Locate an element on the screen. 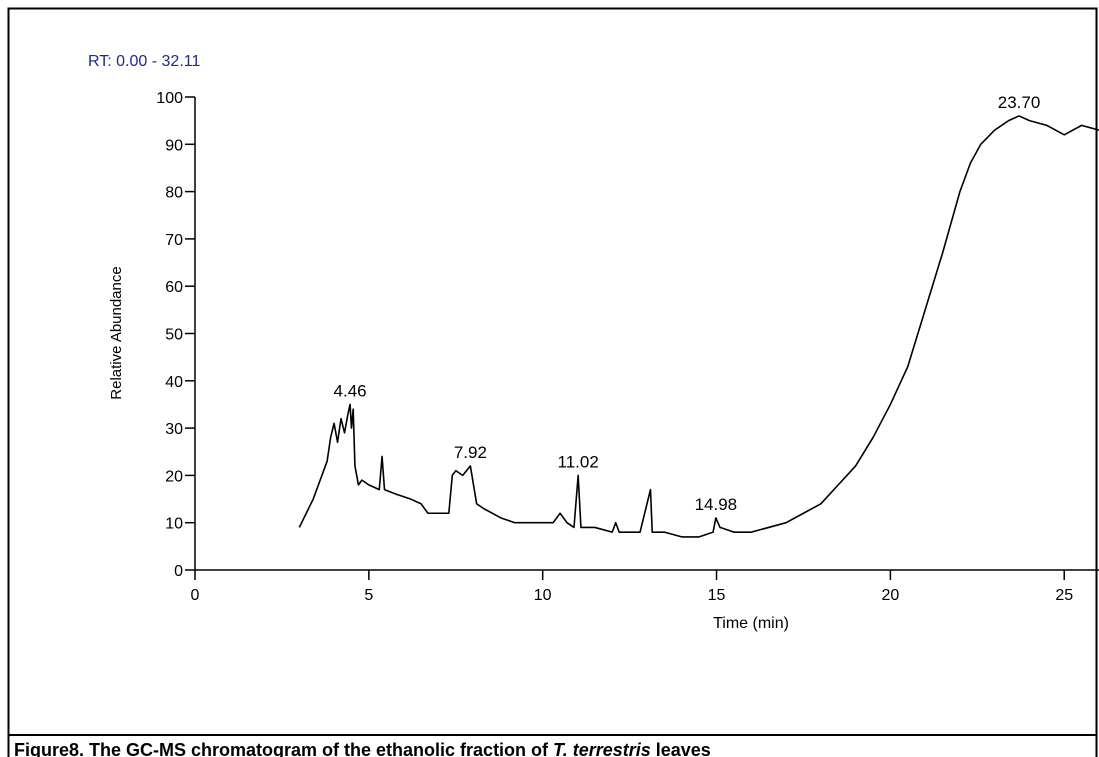 The width and height of the screenshot is (1099, 757). x-tick-label: 20 is located at coordinates (890, 595).